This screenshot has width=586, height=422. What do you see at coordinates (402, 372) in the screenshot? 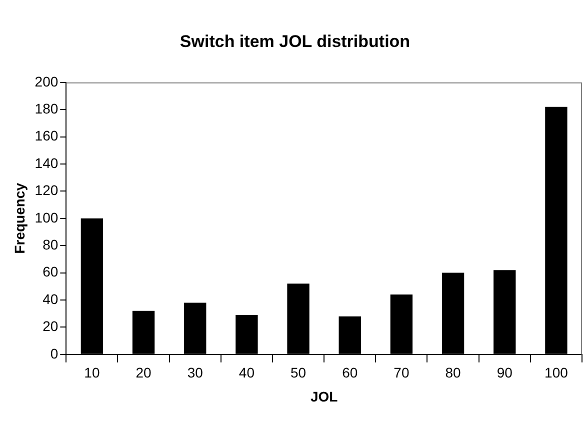
I see `x-tick-label: 70` at bounding box center [402, 372].